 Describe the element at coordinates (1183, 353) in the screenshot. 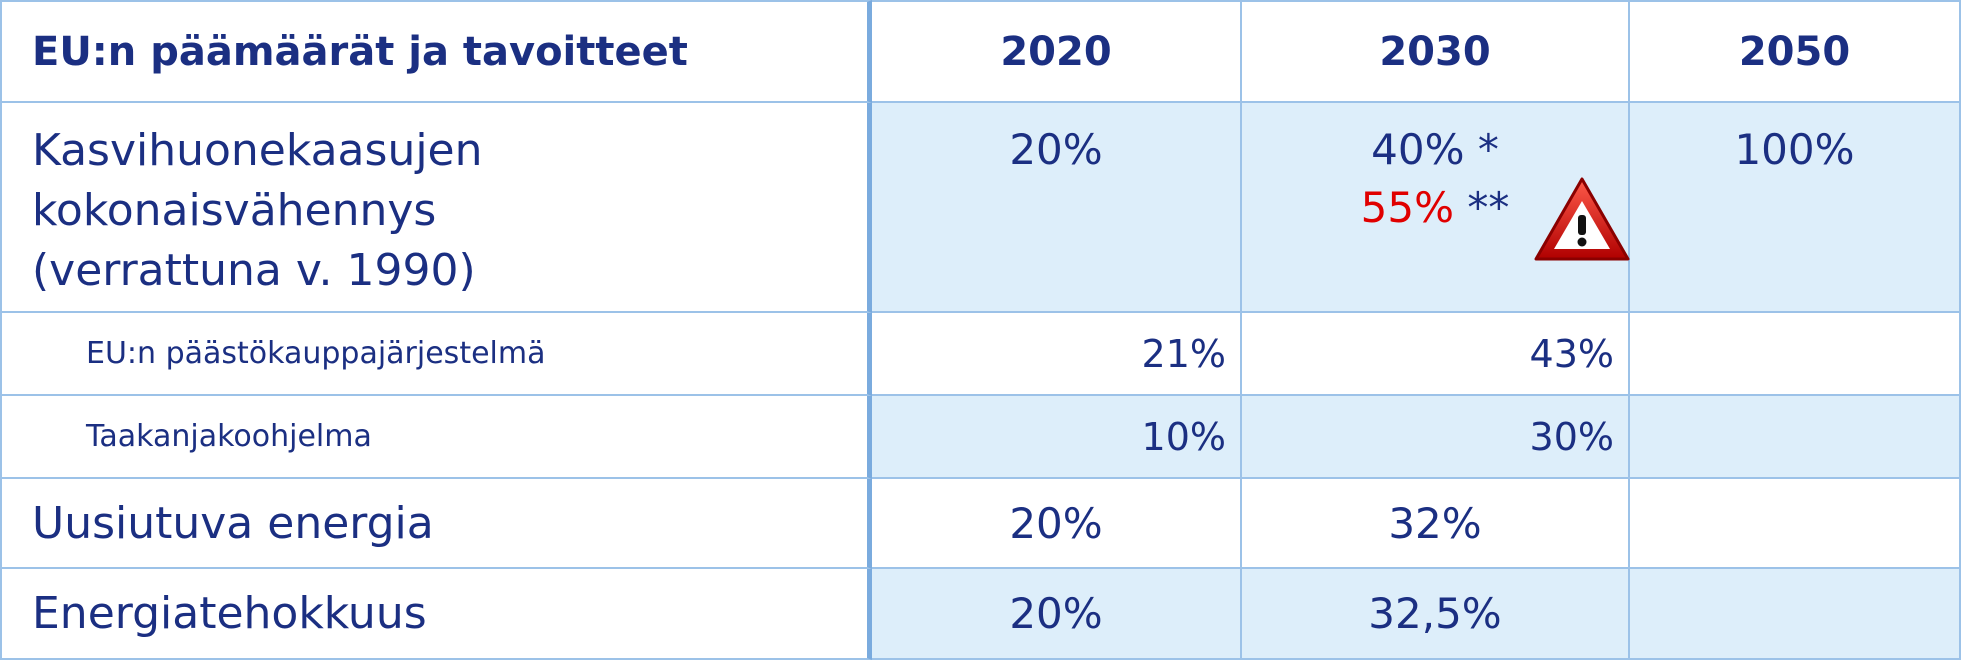

I see `value: 21%` at that location.